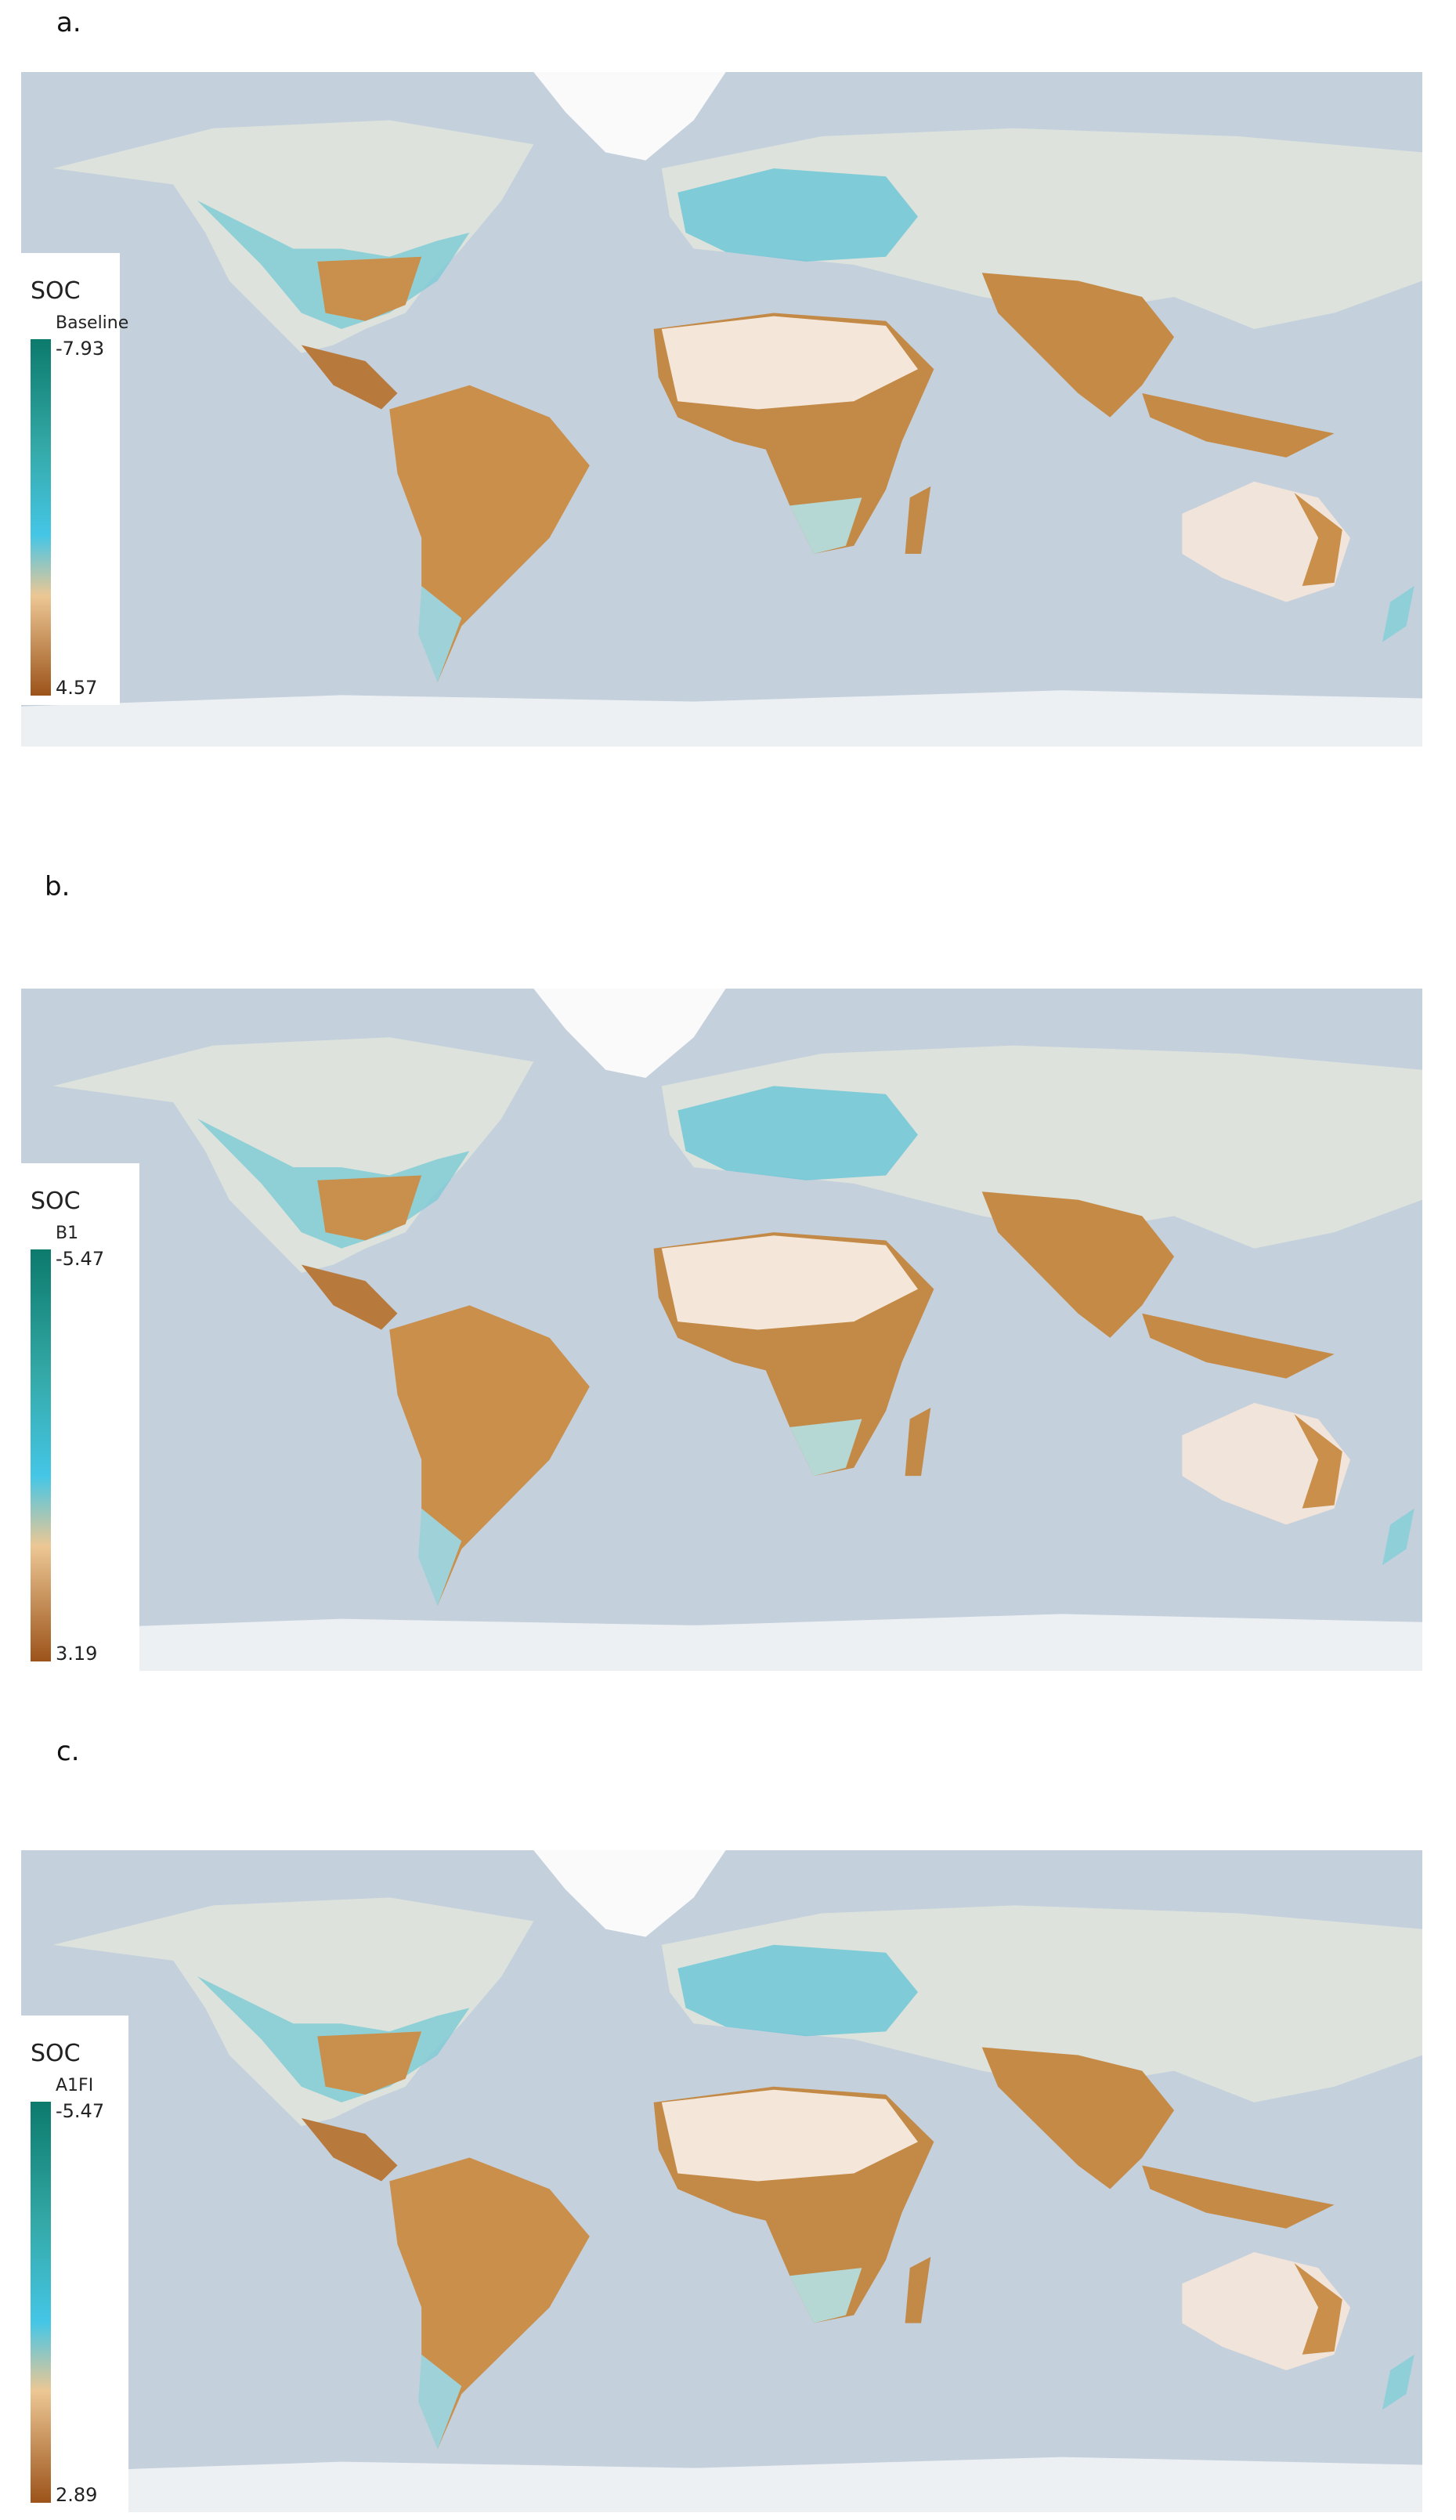 The image size is (1456, 2520). Describe the element at coordinates (68, 22) in the screenshot. I see `panel-label: a.` at that location.